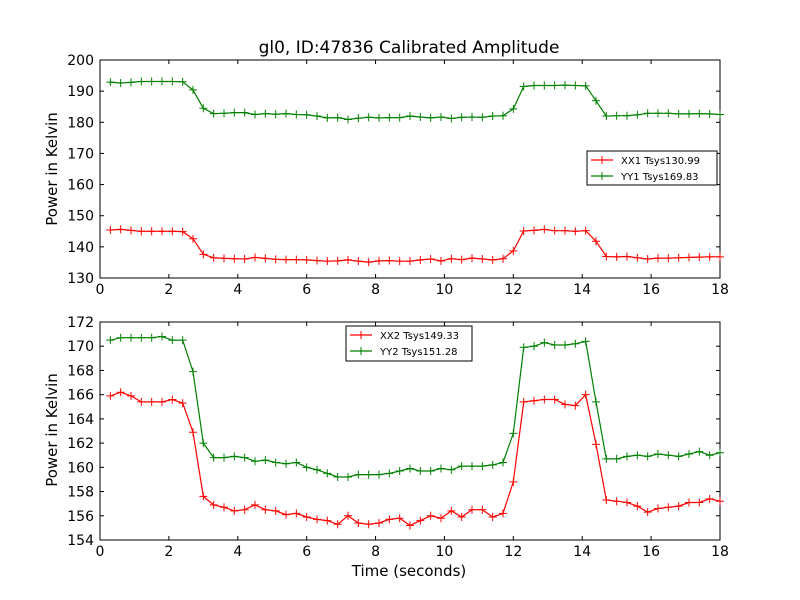 The width and height of the screenshot is (800, 600). What do you see at coordinates (80, 279) in the screenshot?
I see `top-y-tick-label: 130` at bounding box center [80, 279].